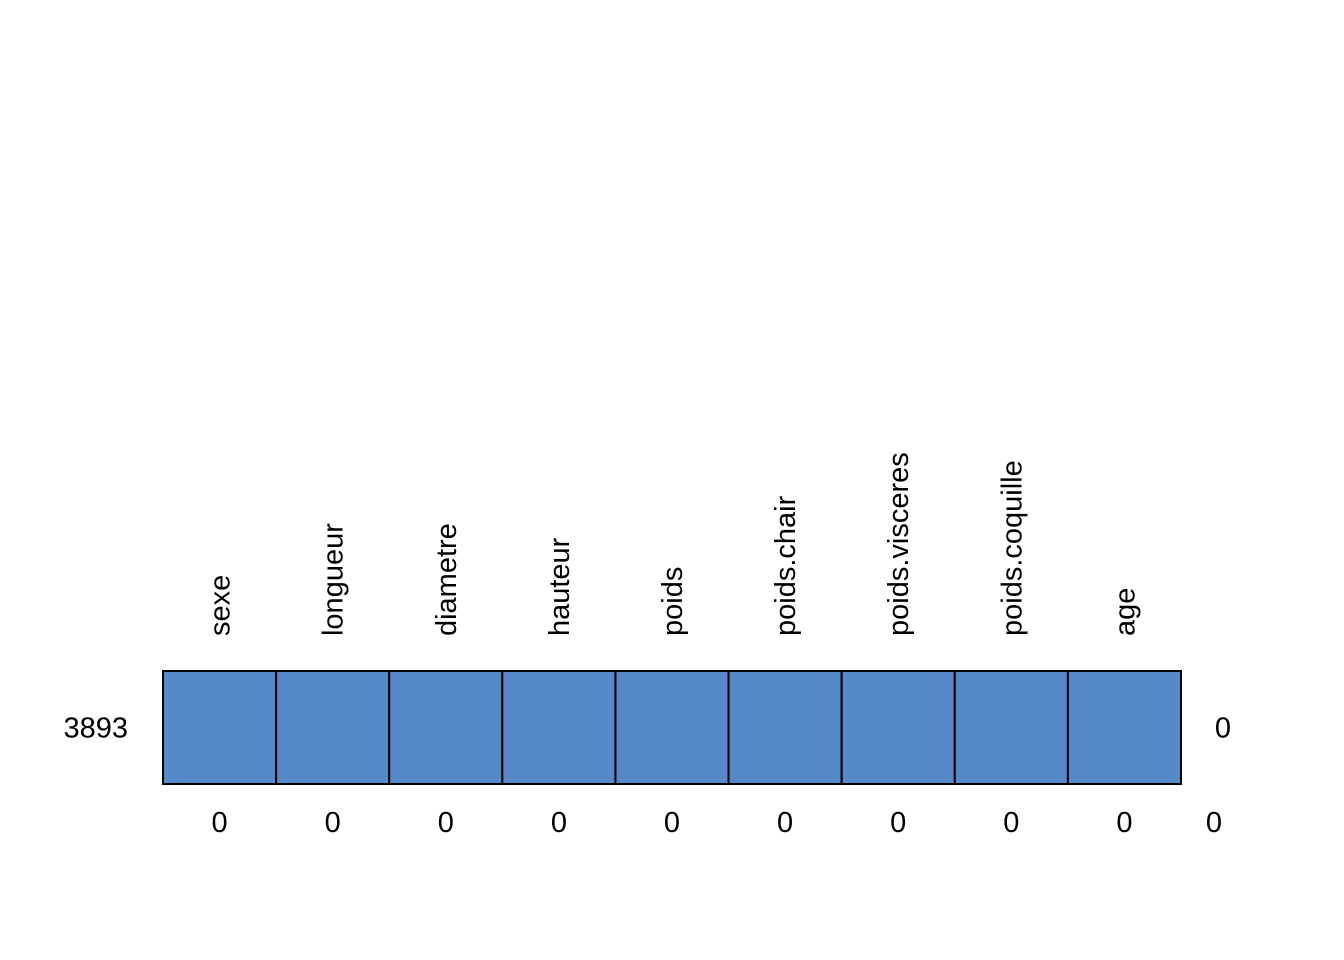 Image resolution: width=1344 pixels, height=960 pixels. I want to click on pattern-cells, so click(672, 727).